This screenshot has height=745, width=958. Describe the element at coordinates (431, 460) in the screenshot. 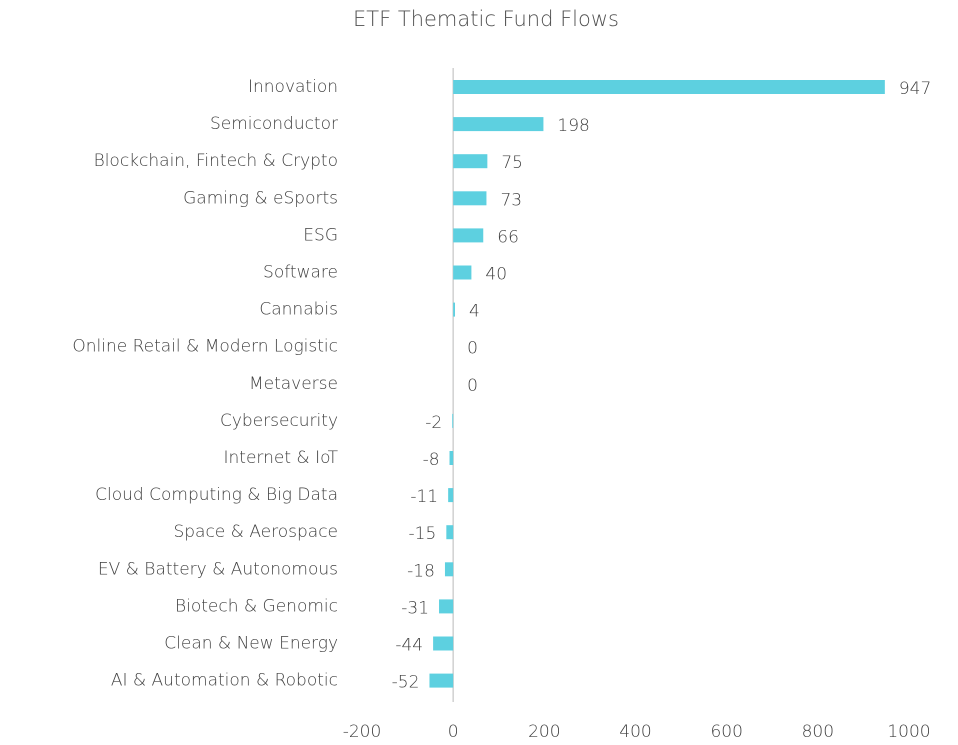

I see `value-label: -8` at that location.